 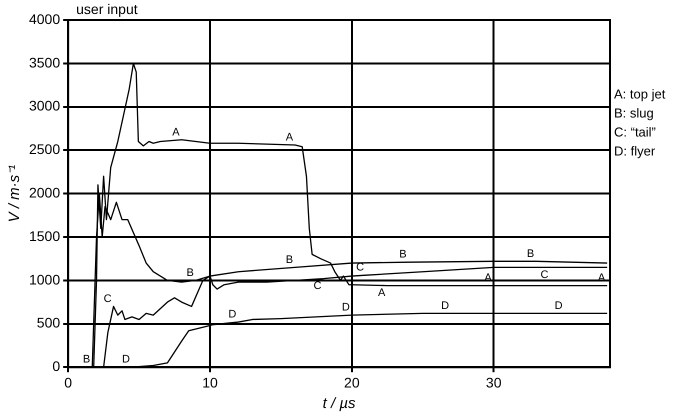 What do you see at coordinates (210, 382) in the screenshot?
I see `x-tick-label: 10` at bounding box center [210, 382].